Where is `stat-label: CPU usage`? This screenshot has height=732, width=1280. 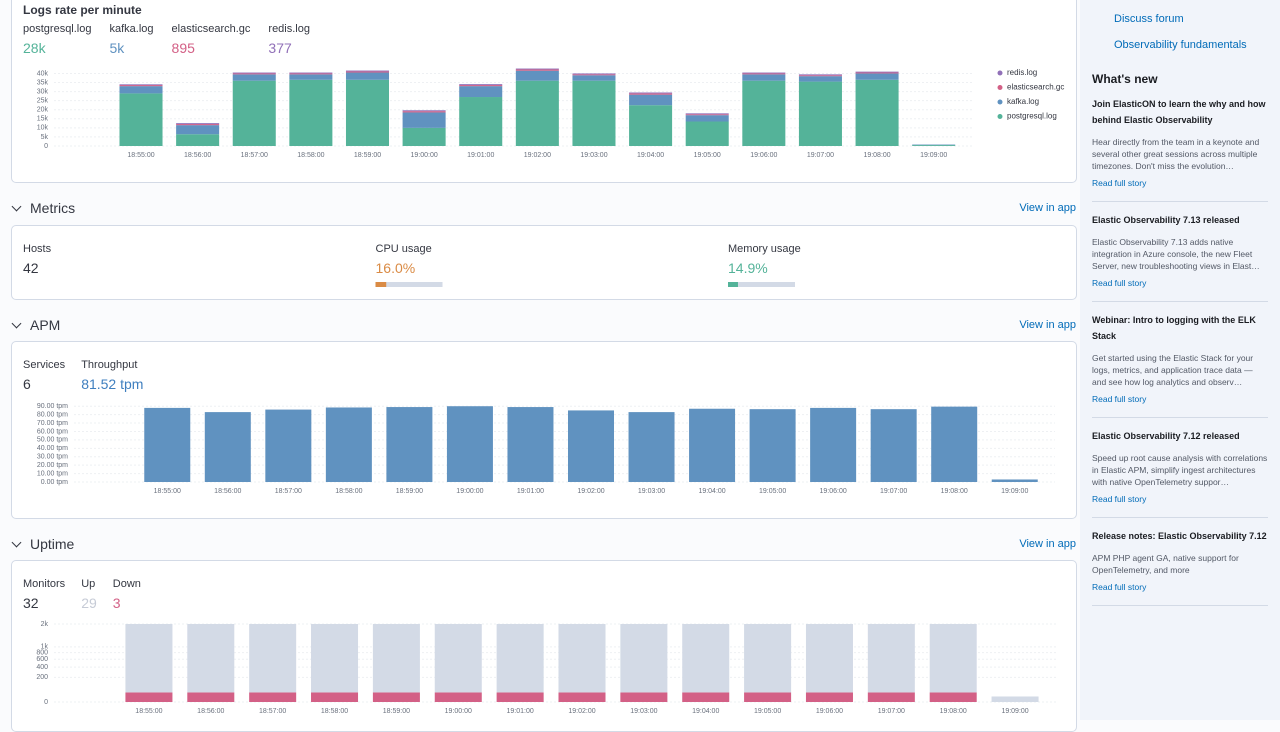 stat-label: CPU usage is located at coordinates (403, 249).